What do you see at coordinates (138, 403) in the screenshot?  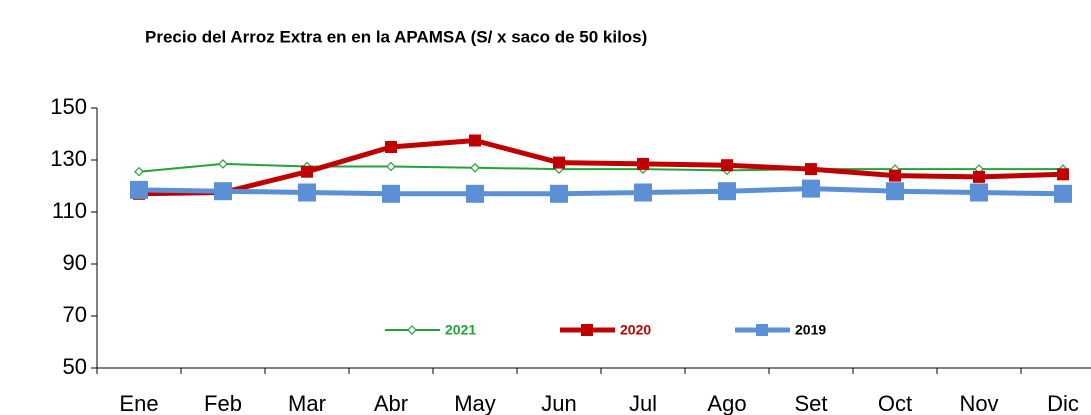 I see `x-tick-label: Ene` at bounding box center [138, 403].